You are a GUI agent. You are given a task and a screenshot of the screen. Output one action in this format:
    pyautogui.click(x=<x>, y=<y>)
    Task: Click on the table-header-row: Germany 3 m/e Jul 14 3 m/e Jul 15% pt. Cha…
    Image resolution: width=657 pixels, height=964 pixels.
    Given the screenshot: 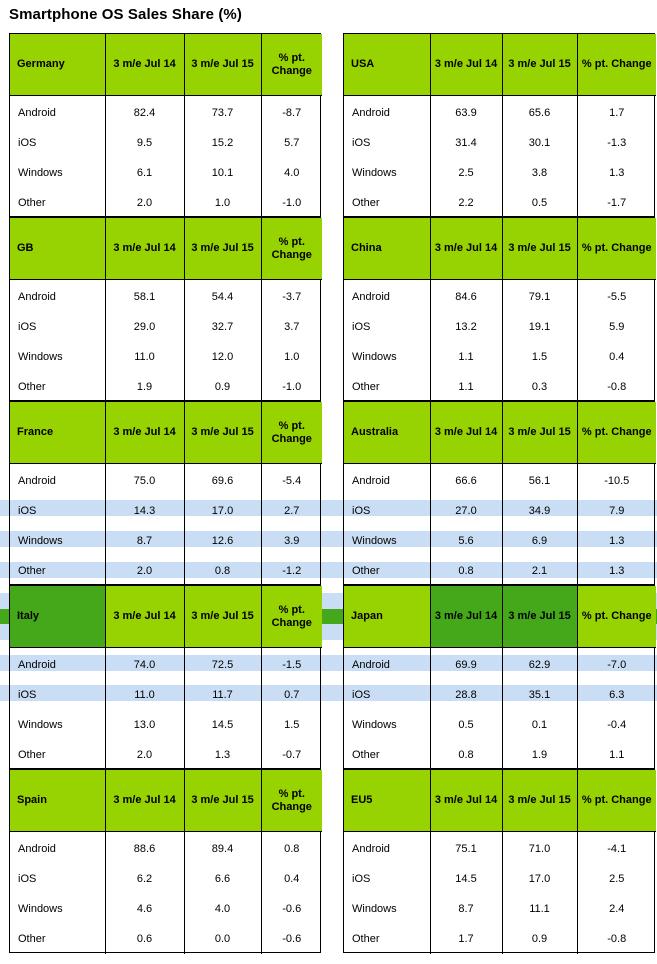 What is the action you would take?
    pyautogui.click(x=166, y=65)
    